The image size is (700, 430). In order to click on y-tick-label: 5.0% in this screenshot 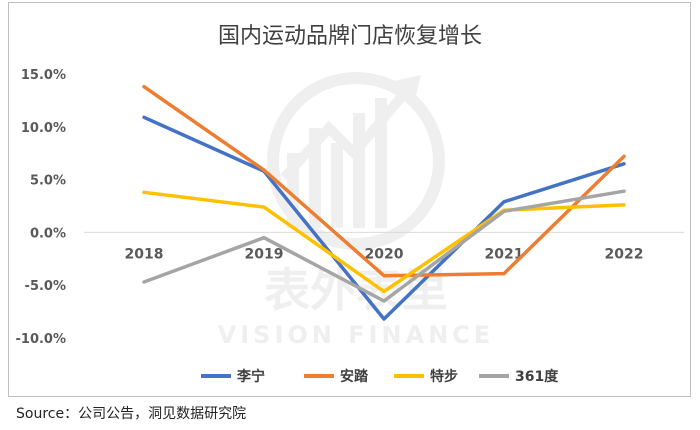, I will do `click(48, 181)`.